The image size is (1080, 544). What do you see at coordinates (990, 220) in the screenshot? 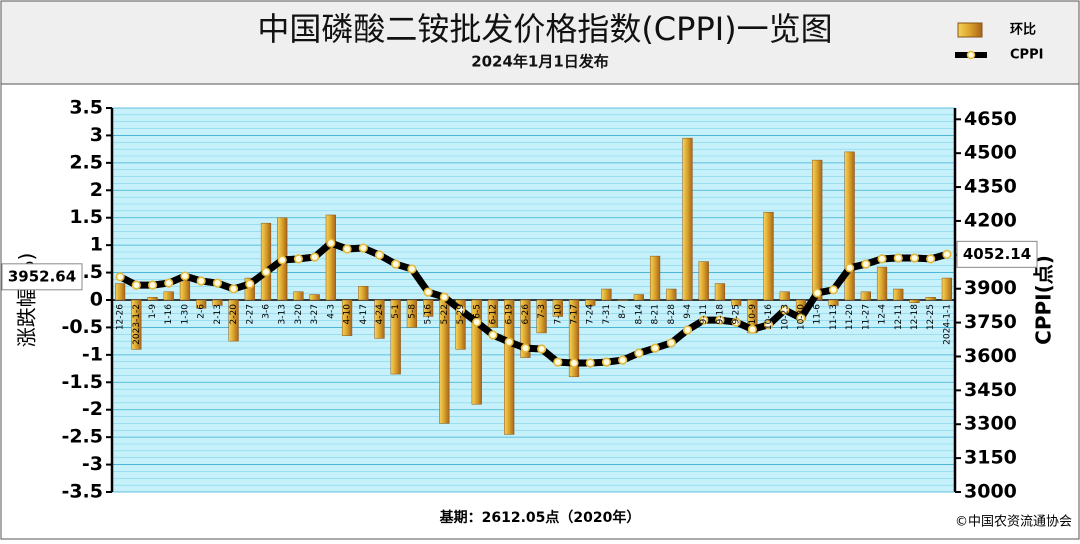
I see `y2-tick-label: 4200` at bounding box center [990, 220].